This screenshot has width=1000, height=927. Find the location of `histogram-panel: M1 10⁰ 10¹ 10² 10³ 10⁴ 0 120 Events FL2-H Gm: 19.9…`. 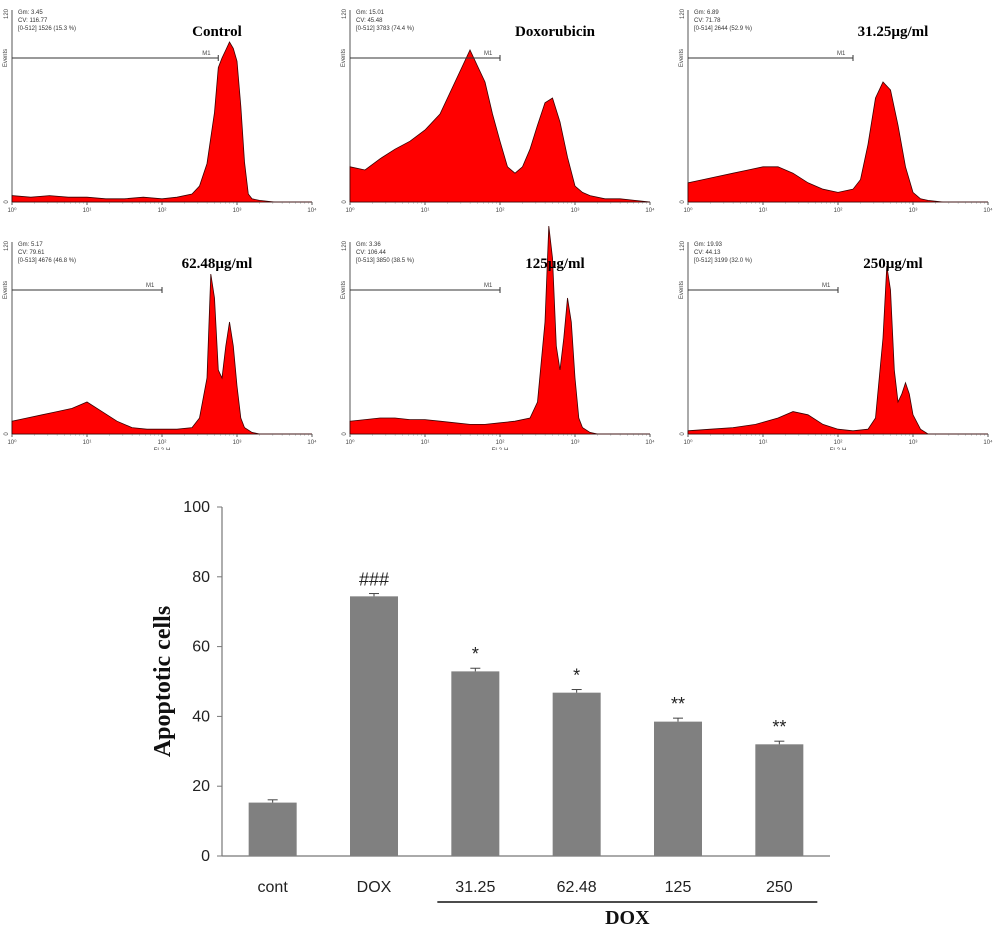

histogram-panel: M1 10⁰ 10¹ 10² 10³ 10⁴ 0 120 Events FL2-H Gm: 19.9… is located at coordinates (836, 345).